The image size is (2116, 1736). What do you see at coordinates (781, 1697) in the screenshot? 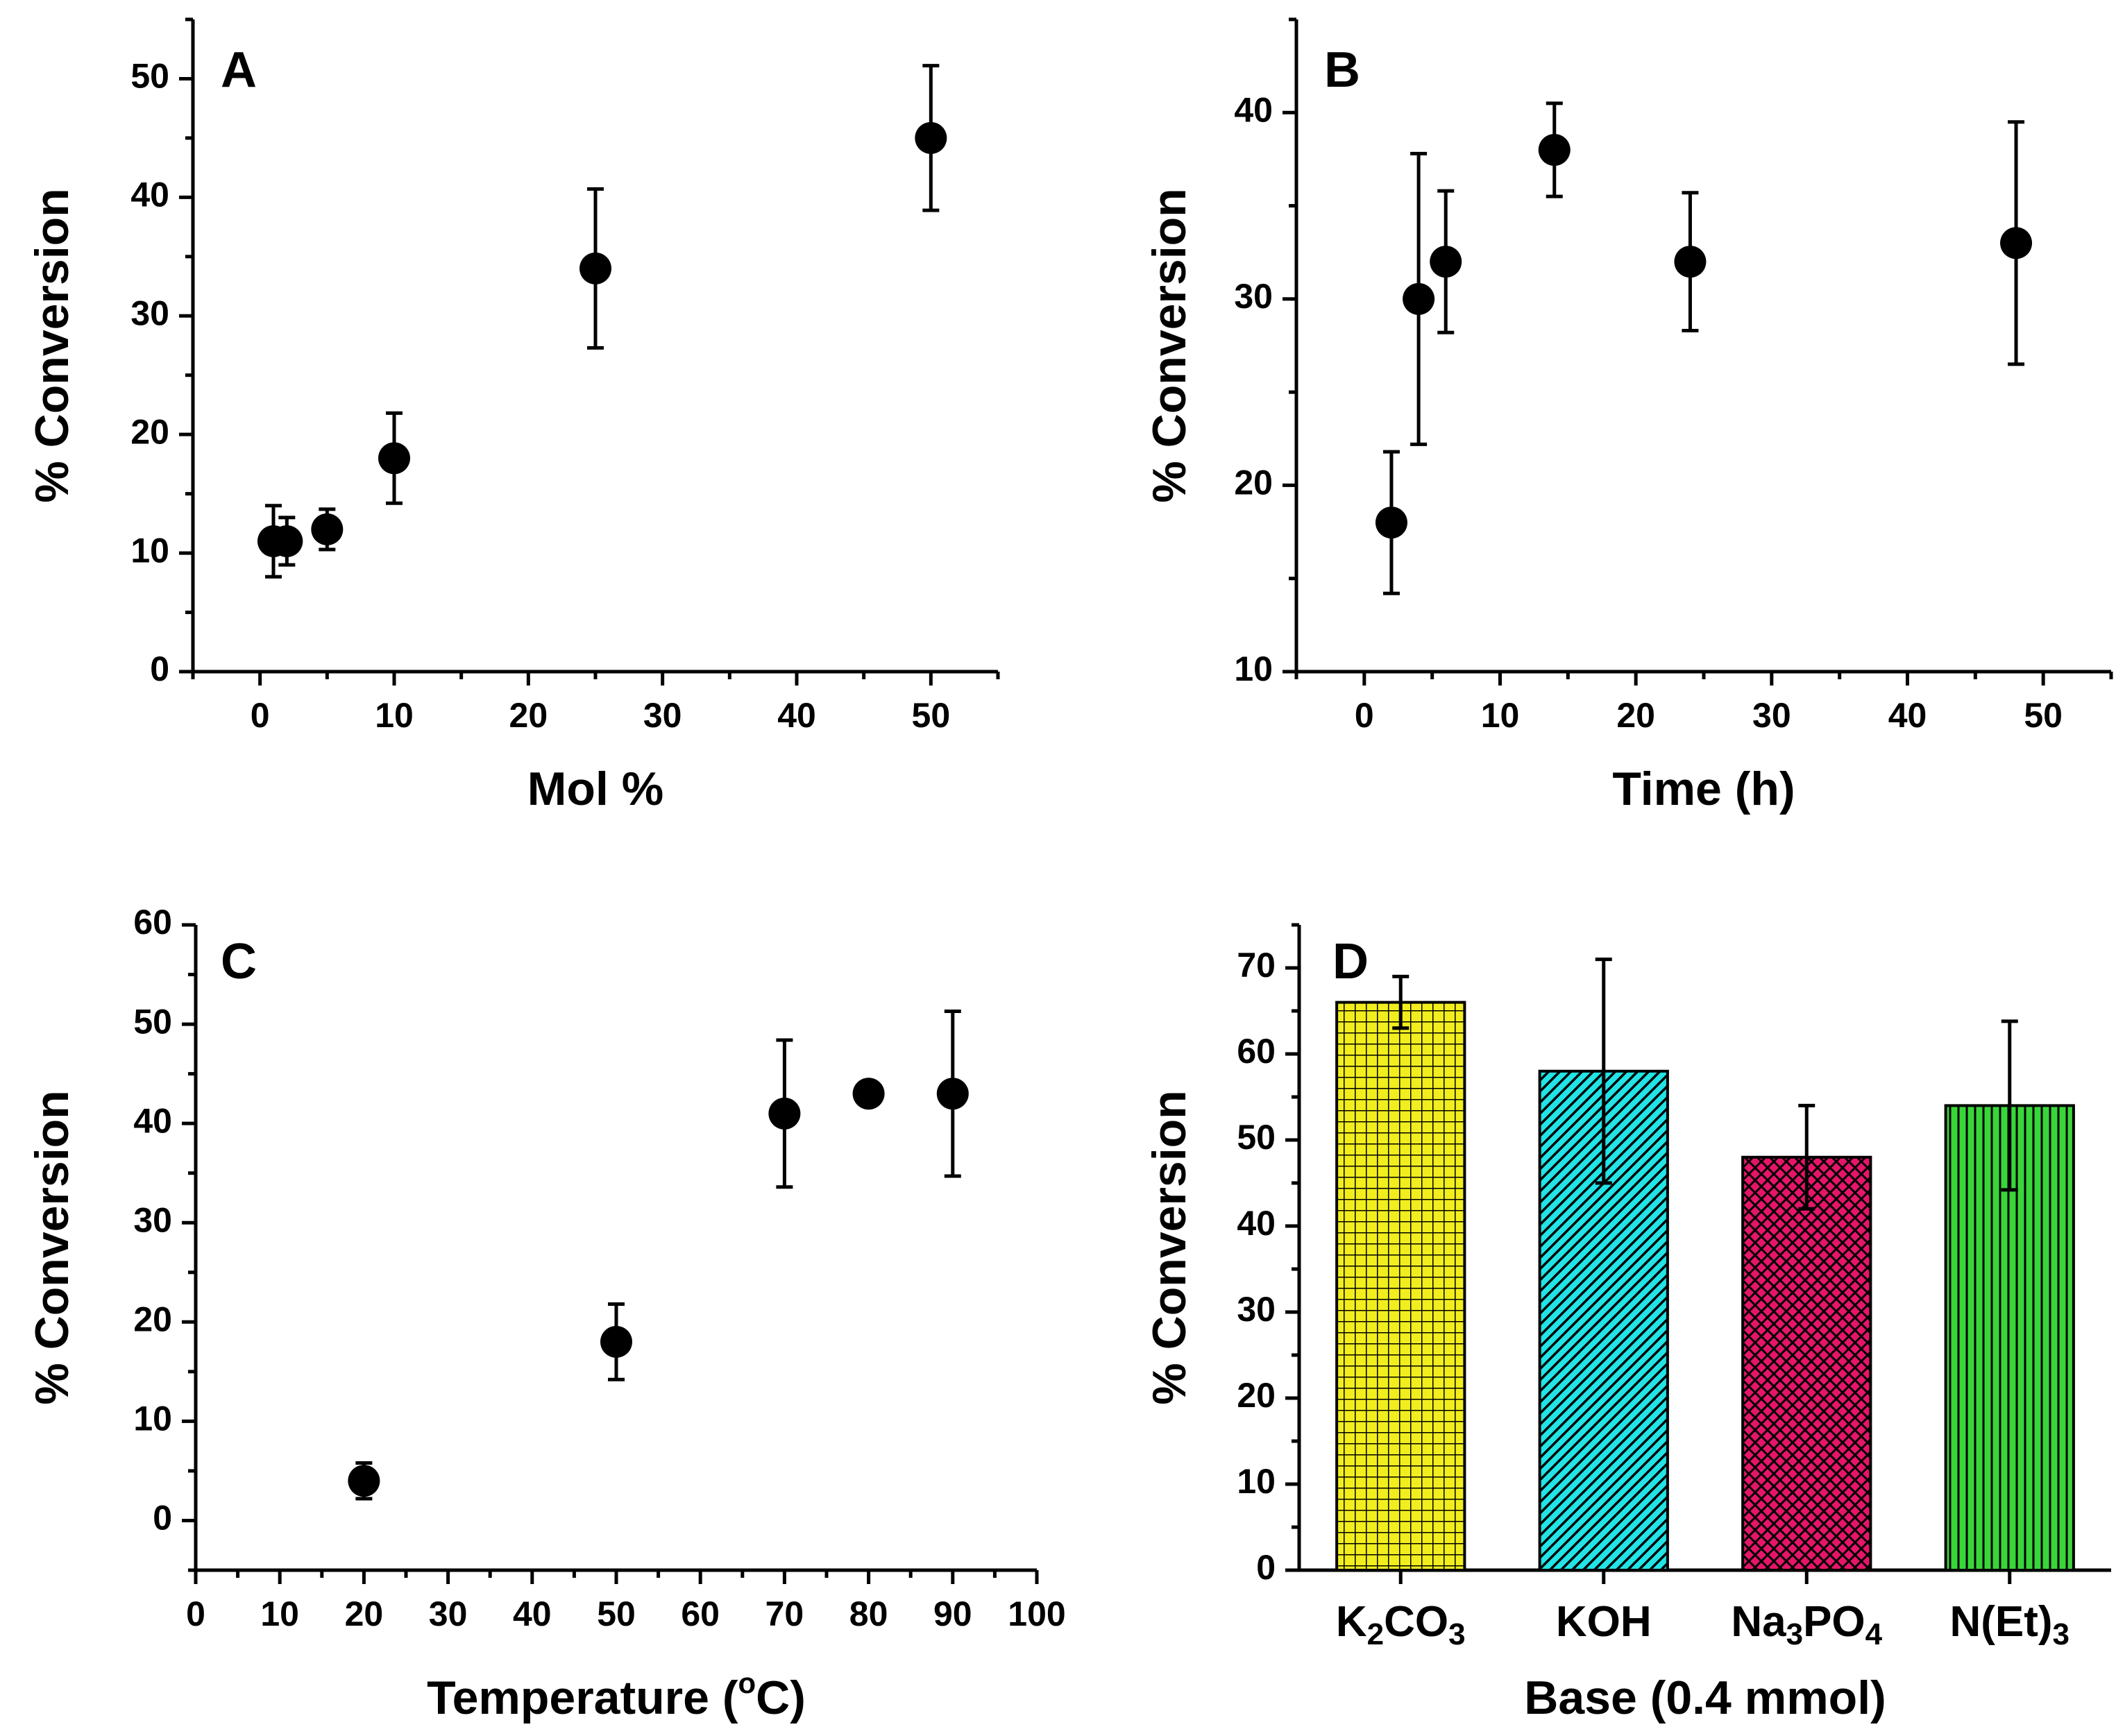
I see `x-axis-title-part: C)` at bounding box center [781, 1697].